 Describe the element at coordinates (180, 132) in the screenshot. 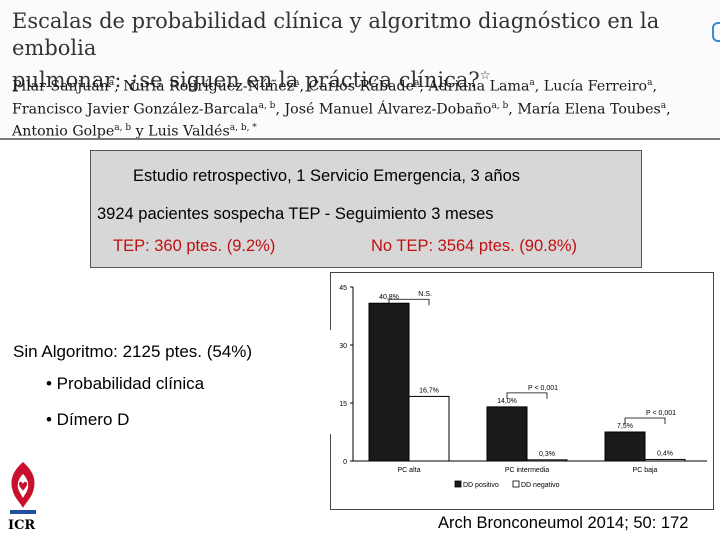

I see `author-name: y Luis Valdés` at that location.